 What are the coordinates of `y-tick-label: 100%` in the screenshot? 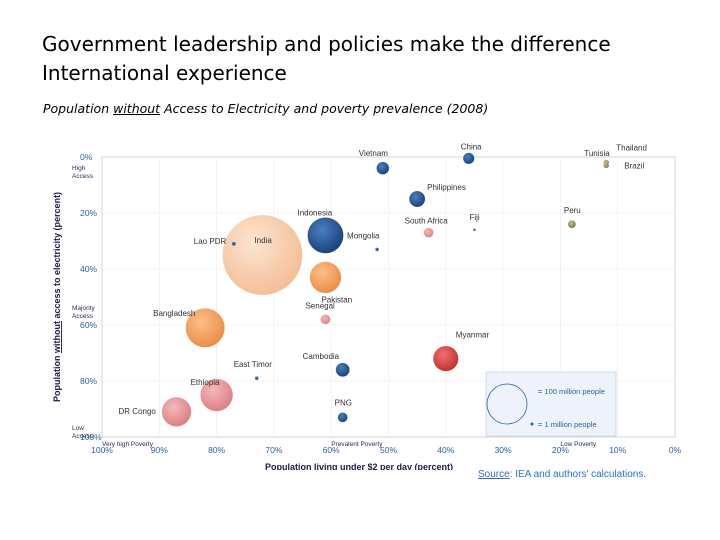 It's located at (91, 437).